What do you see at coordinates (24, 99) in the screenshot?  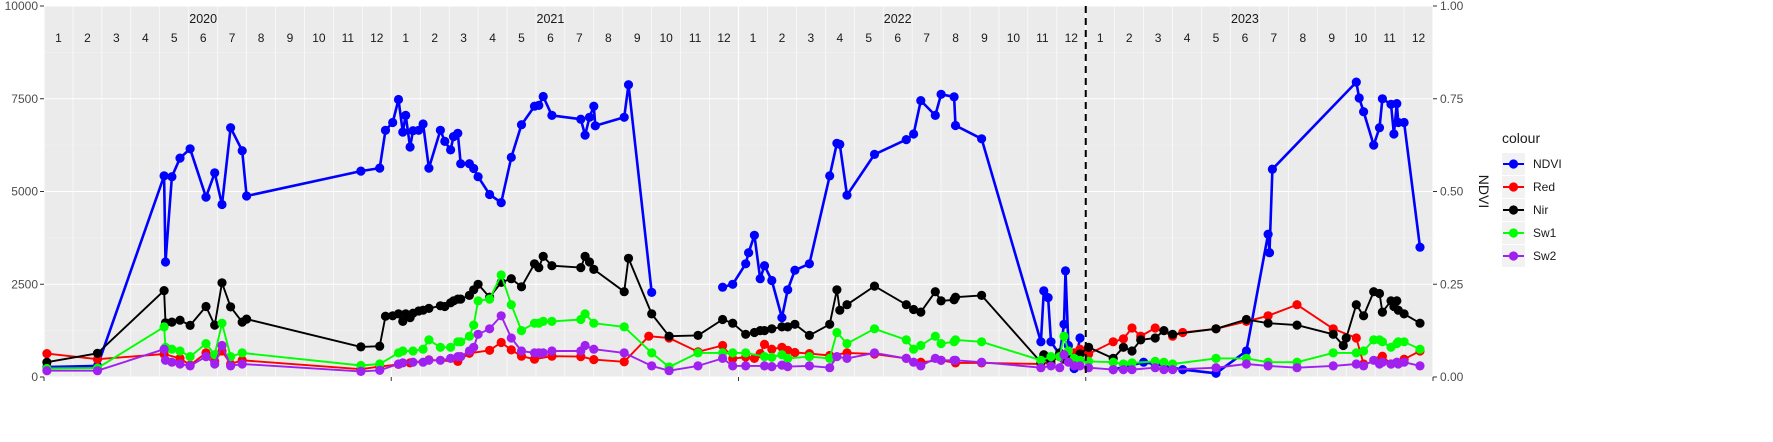 I see `y-tick-label: 7500` at bounding box center [24, 99].